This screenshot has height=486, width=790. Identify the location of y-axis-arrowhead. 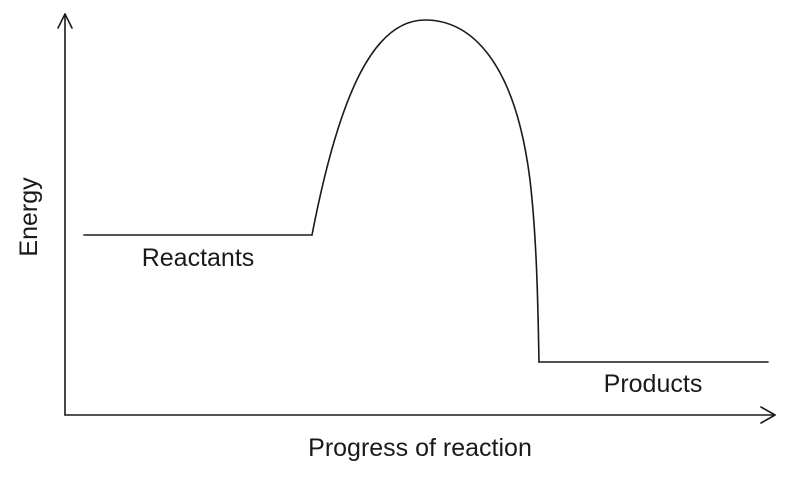
(65, 21).